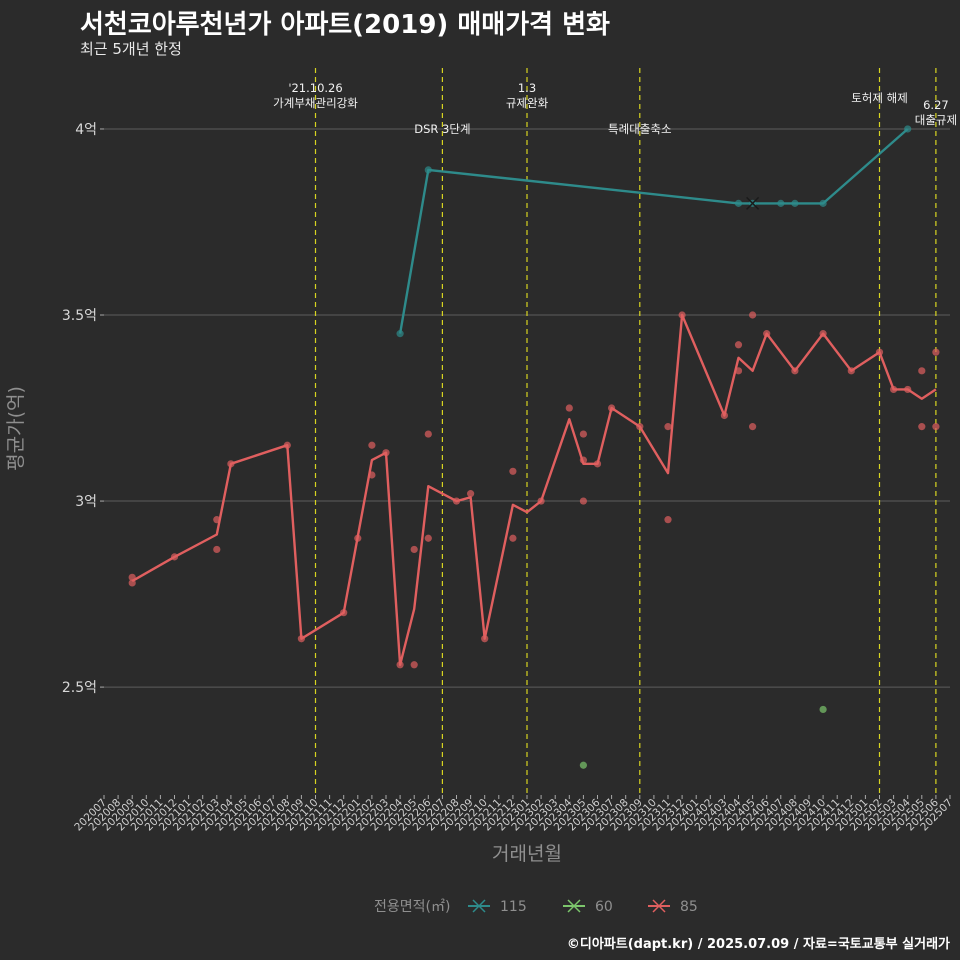 Image resolution: width=960 pixels, height=960 pixels. What do you see at coordinates (497, 907) in the screenshot?
I see `legend-item-115: 115` at bounding box center [497, 907].